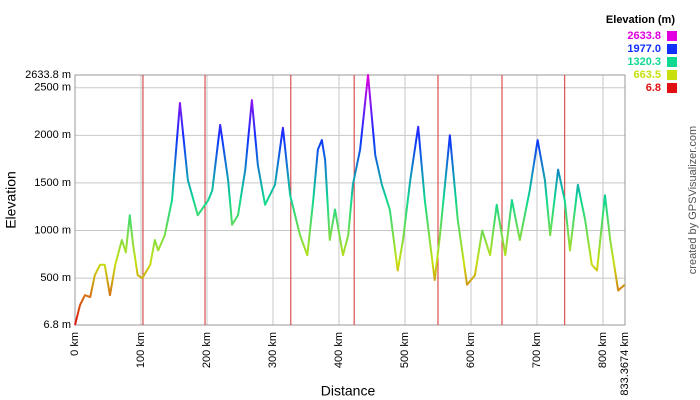 This screenshot has height=400, width=700. Describe the element at coordinates (644, 36) in the screenshot. I see `legend-label: 2633.8` at that location.